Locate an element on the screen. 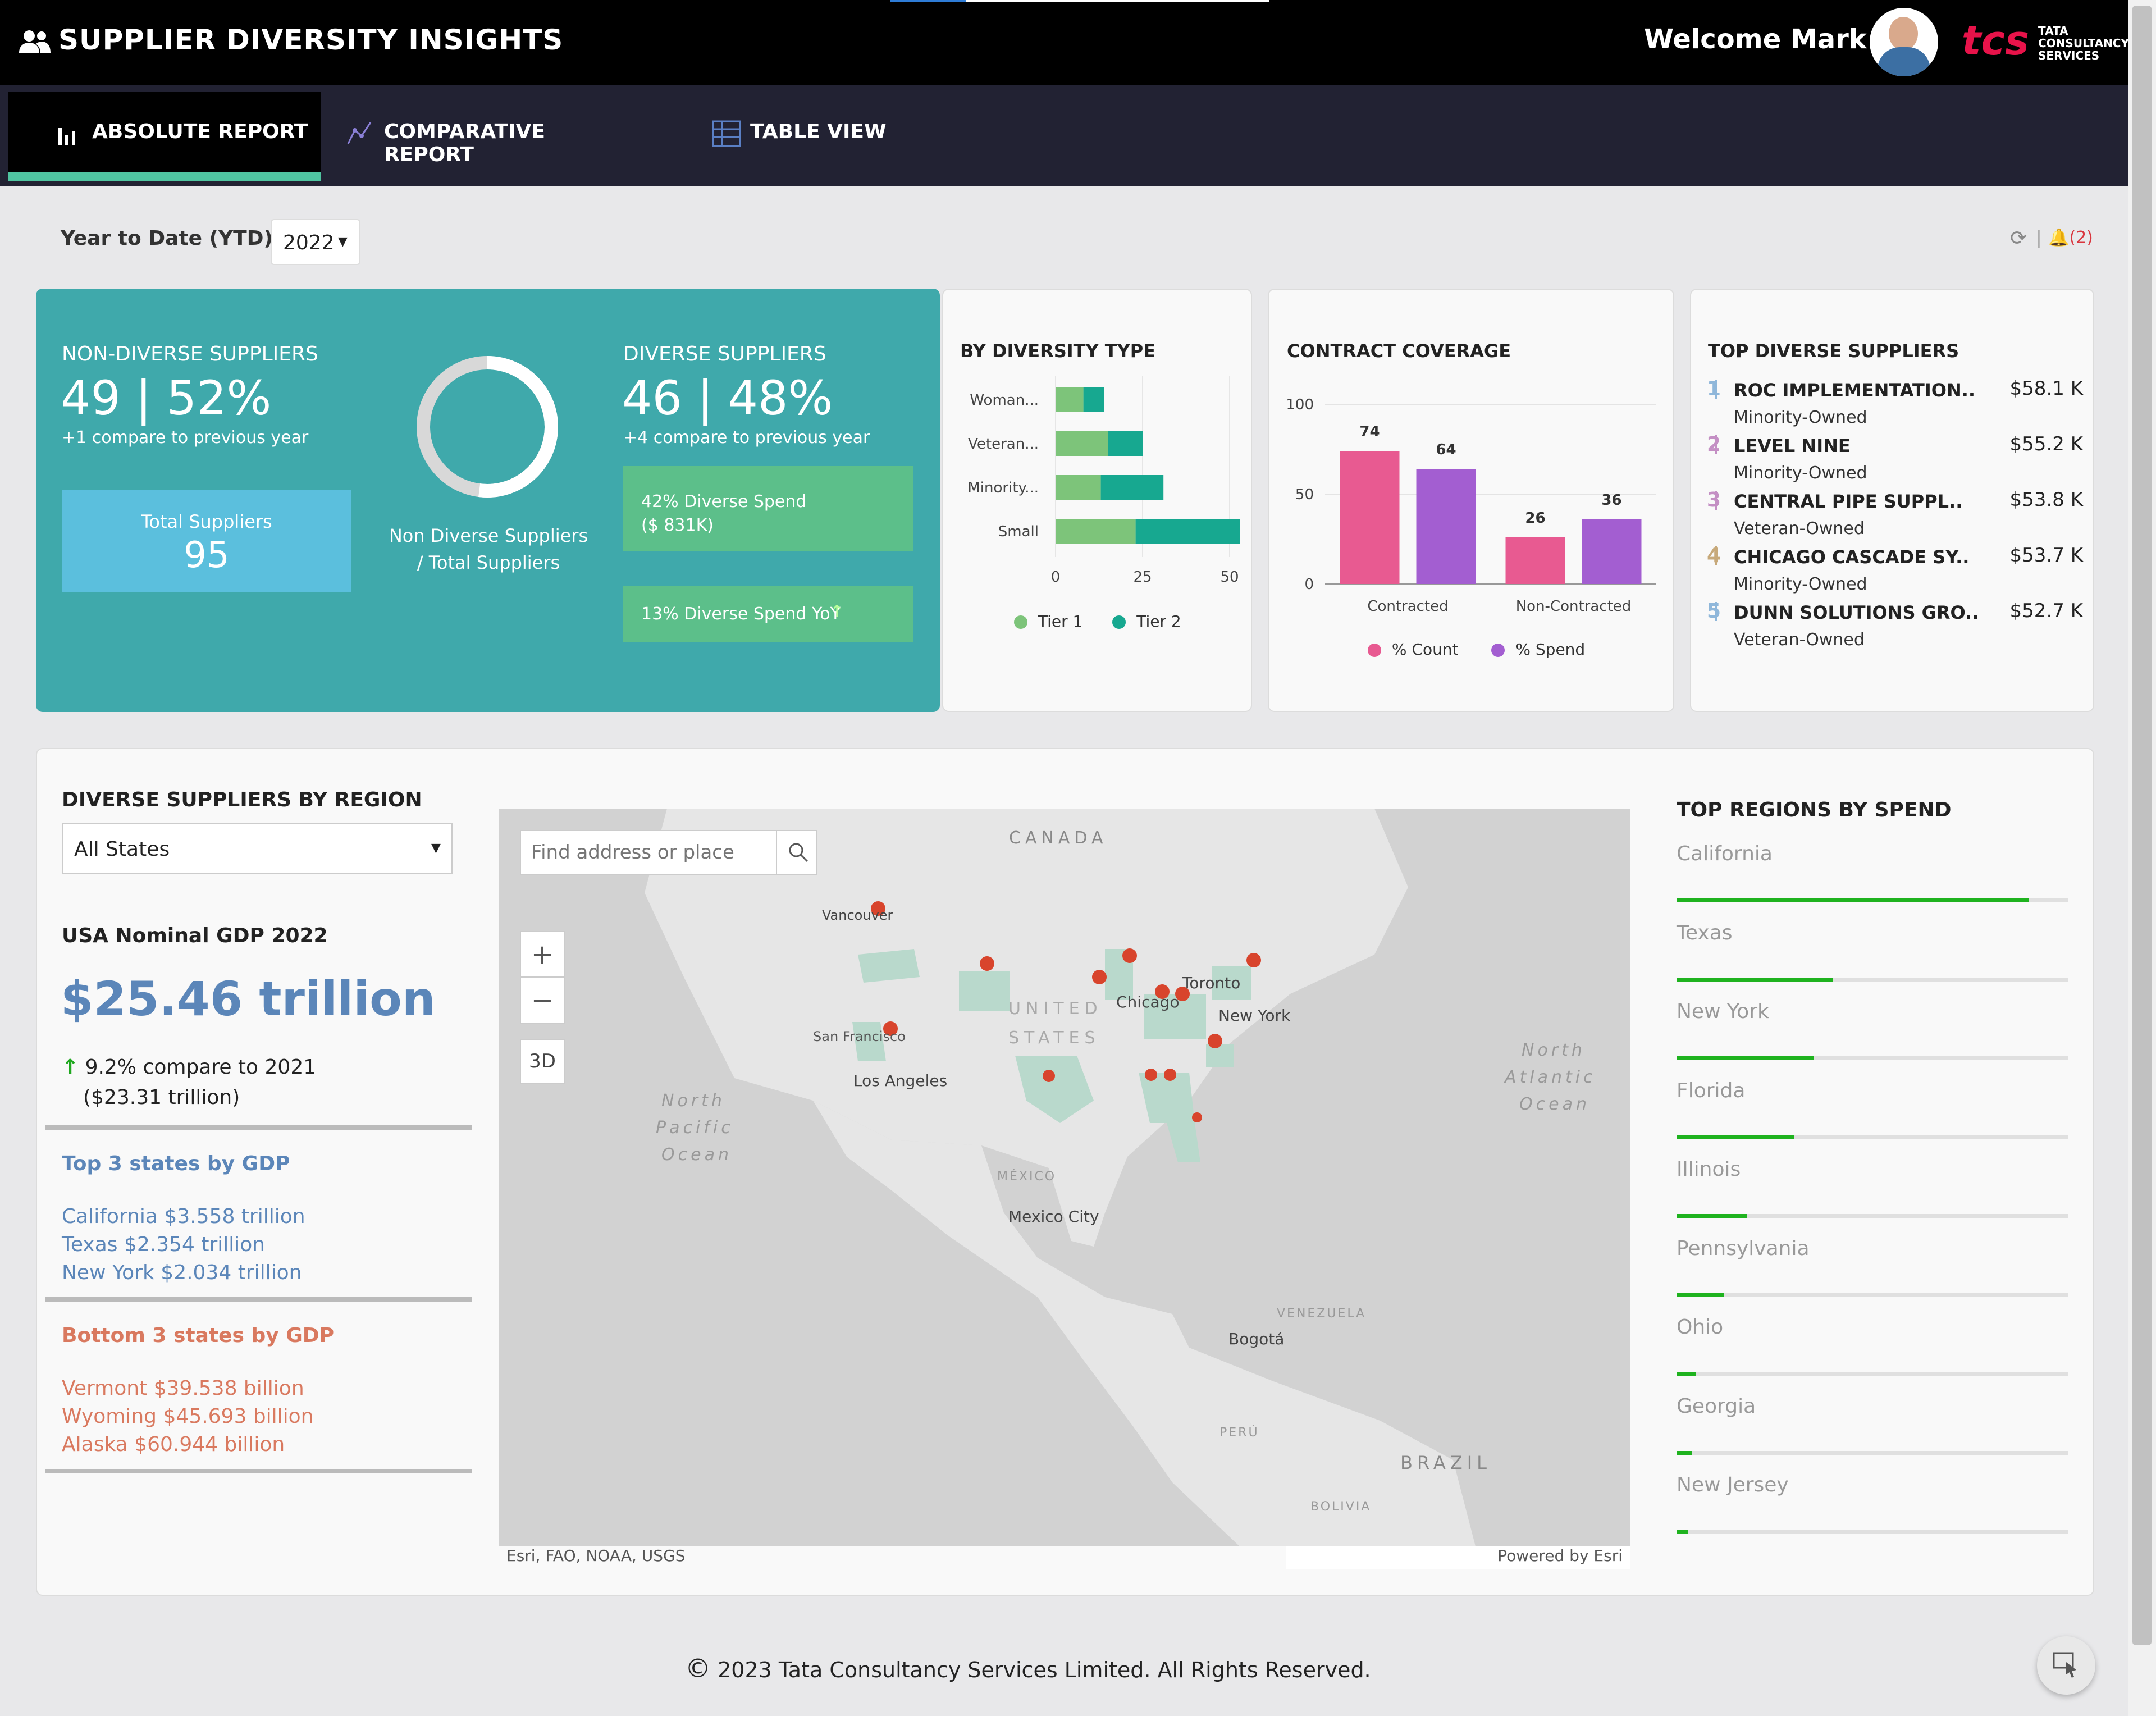 This screenshot has height=1716, width=2156. supplier-value: $53.8 K is located at coordinates (2046, 500).